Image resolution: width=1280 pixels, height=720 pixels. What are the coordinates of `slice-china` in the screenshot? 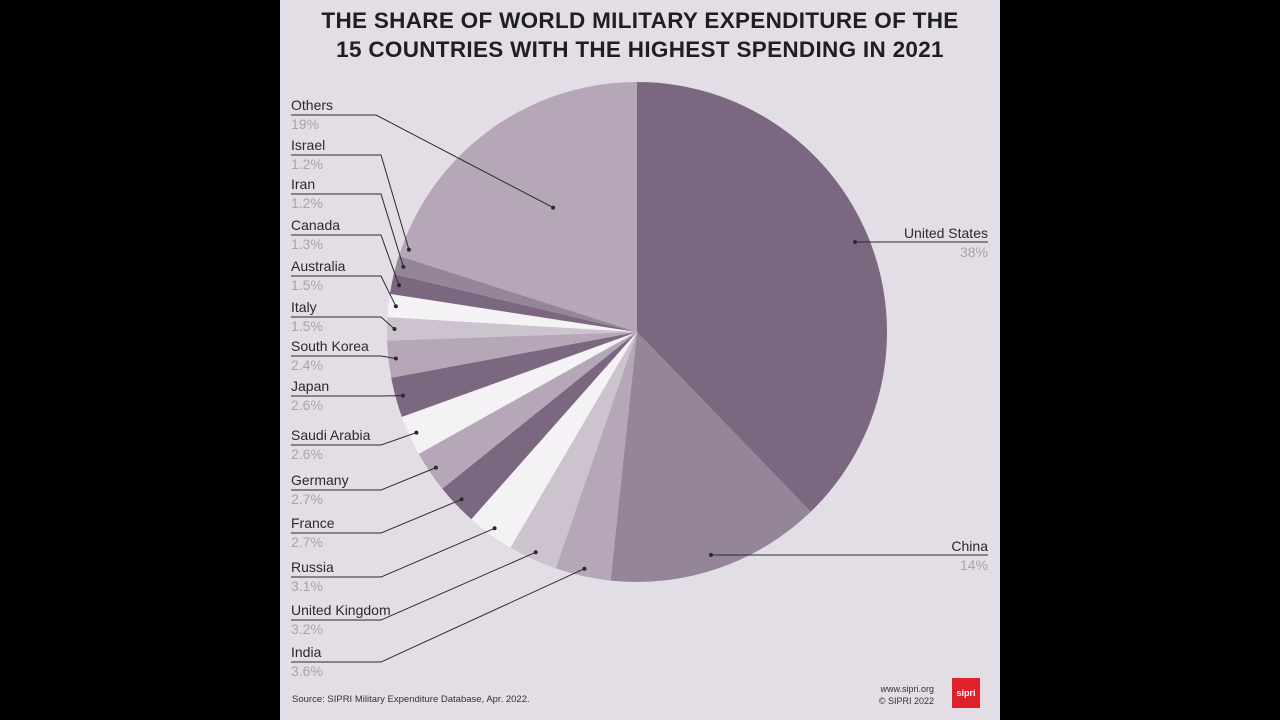 It's located at (710, 457).